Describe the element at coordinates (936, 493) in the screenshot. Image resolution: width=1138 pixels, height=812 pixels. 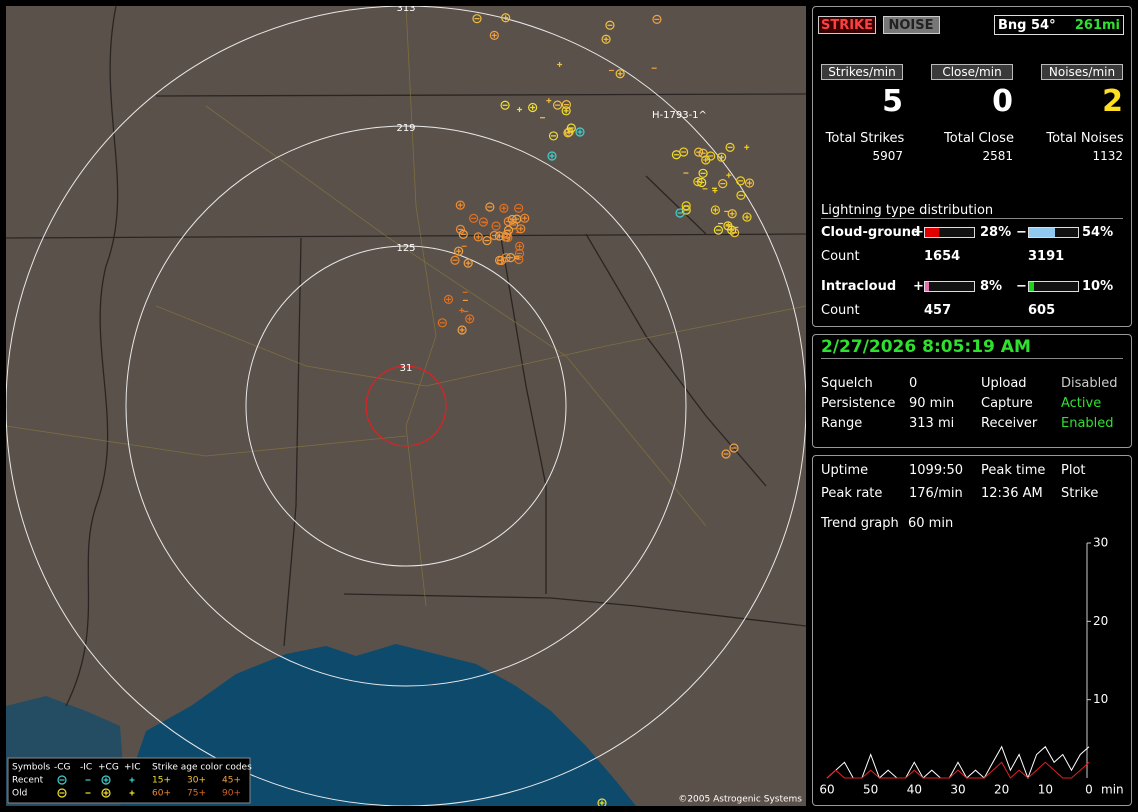
I see `stat: 176/min` at that location.